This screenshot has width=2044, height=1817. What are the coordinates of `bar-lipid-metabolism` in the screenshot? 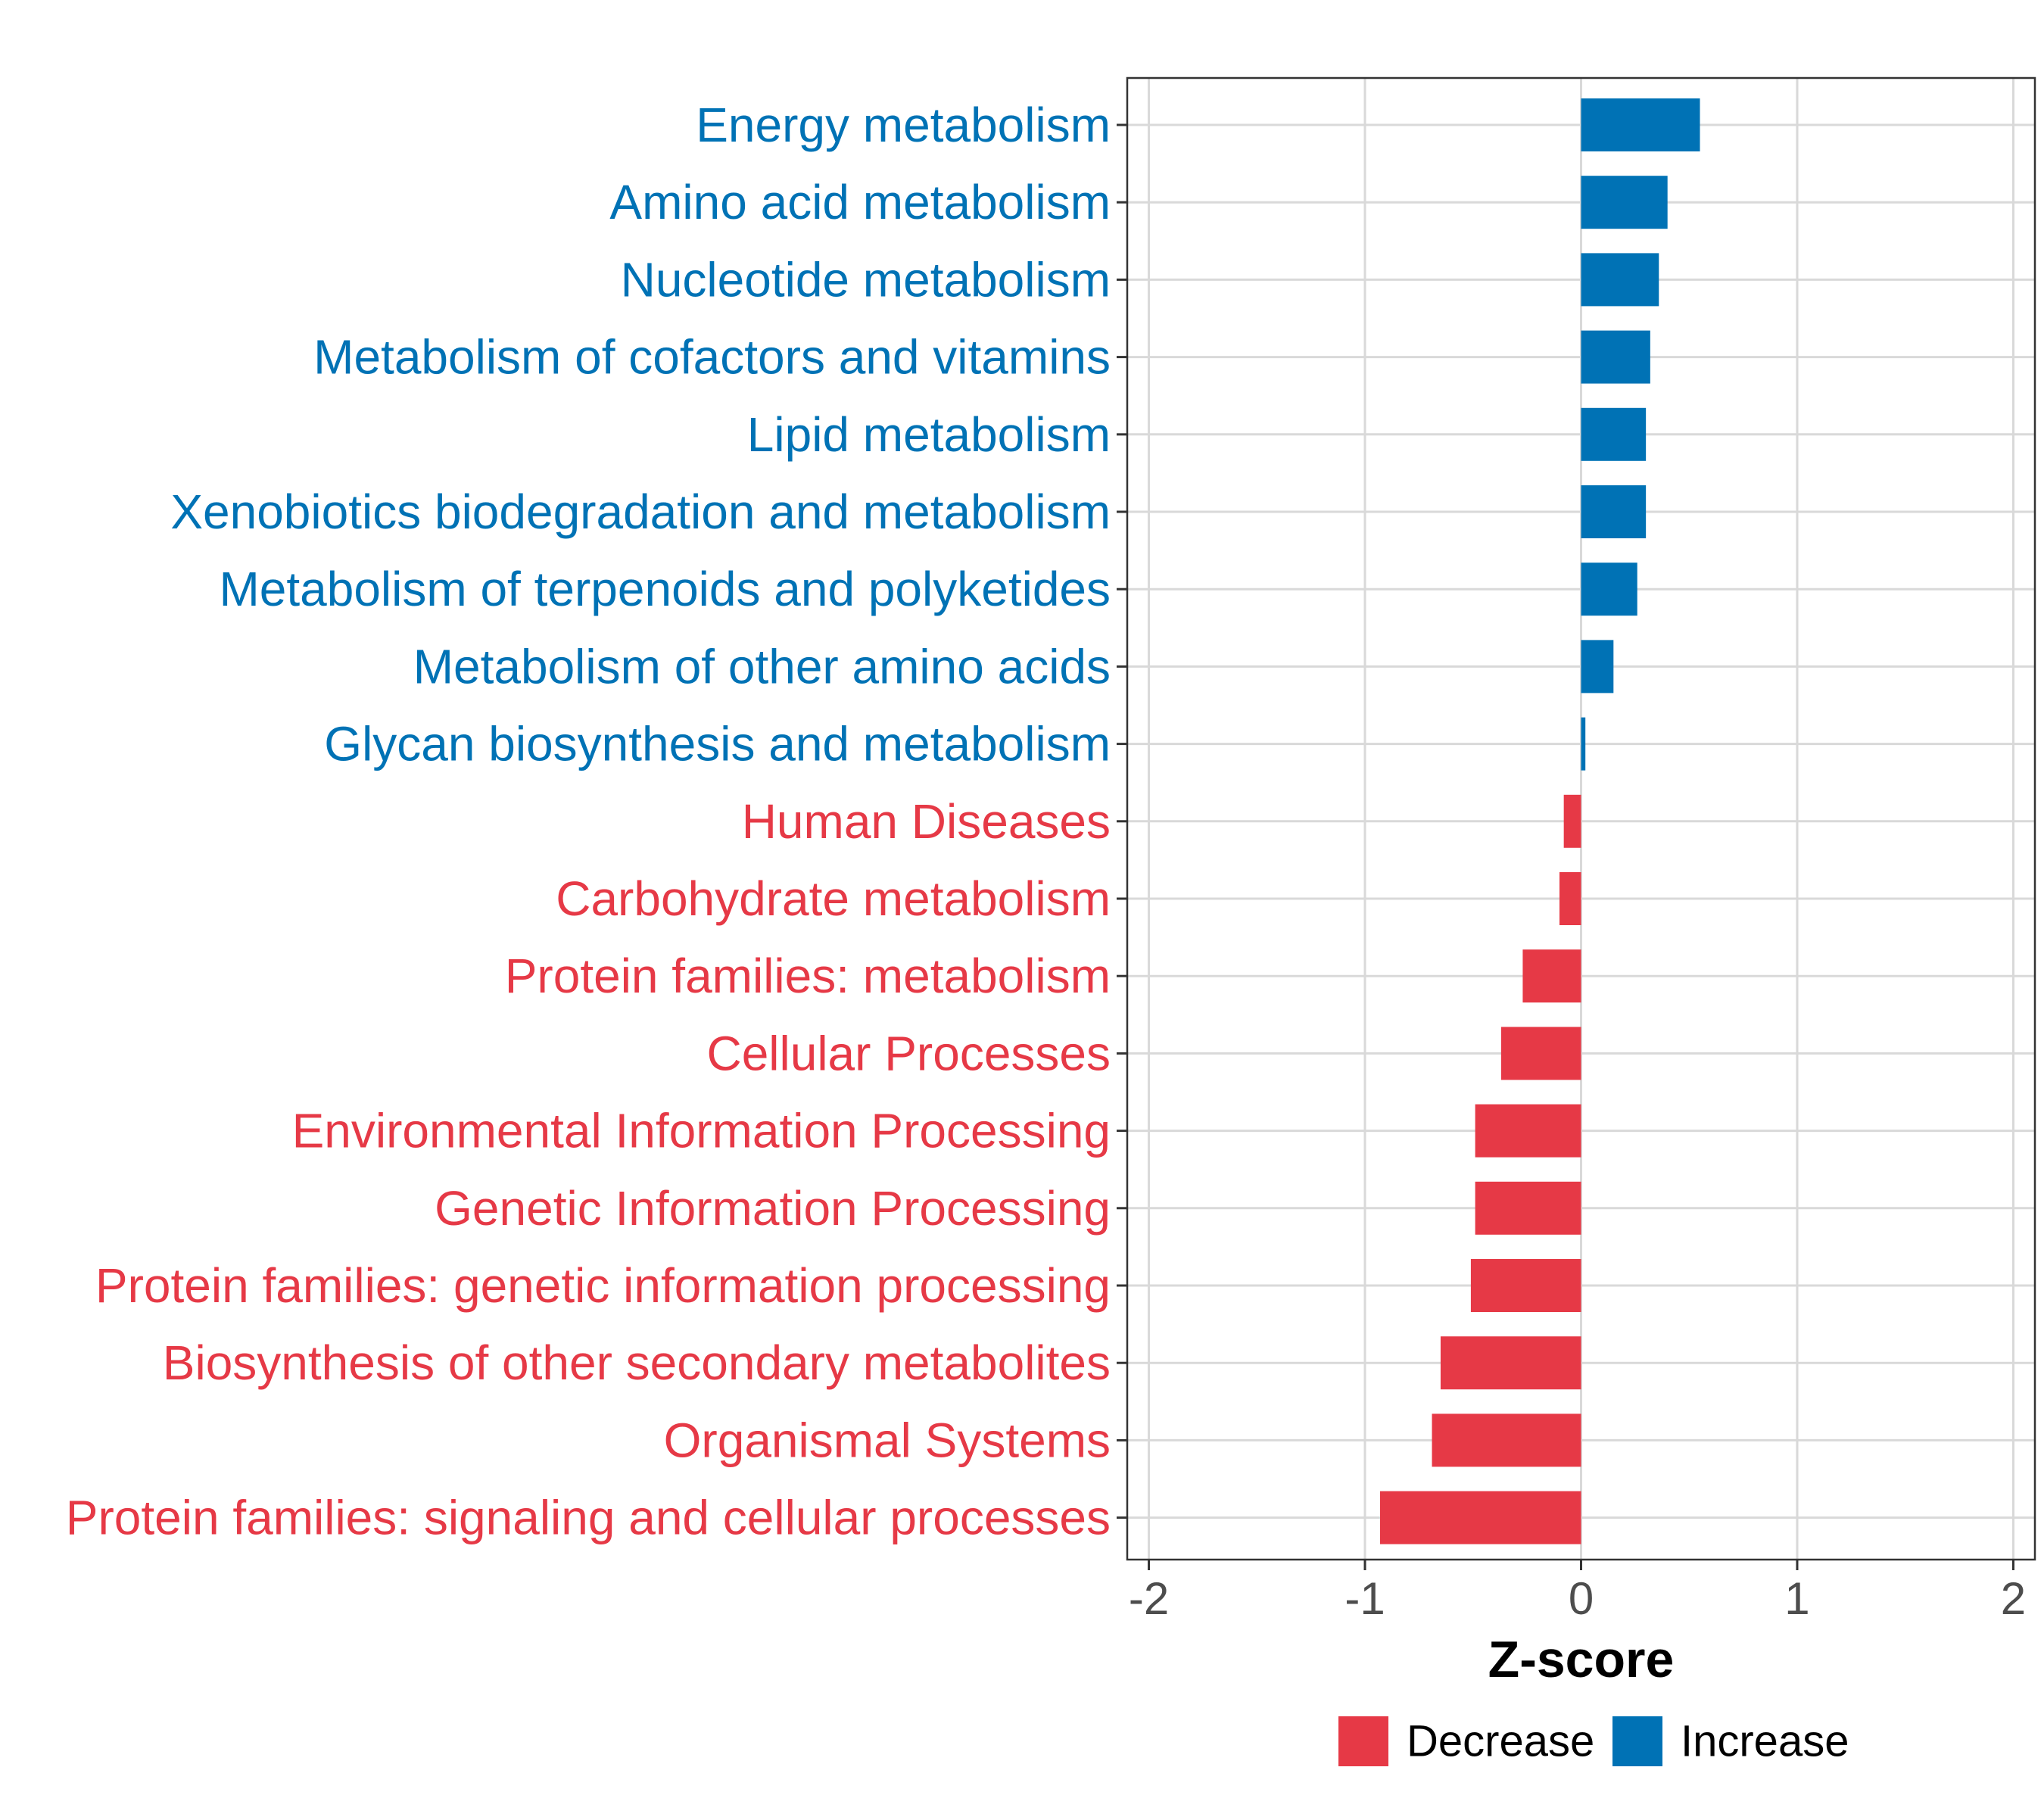 It's located at (1614, 434).